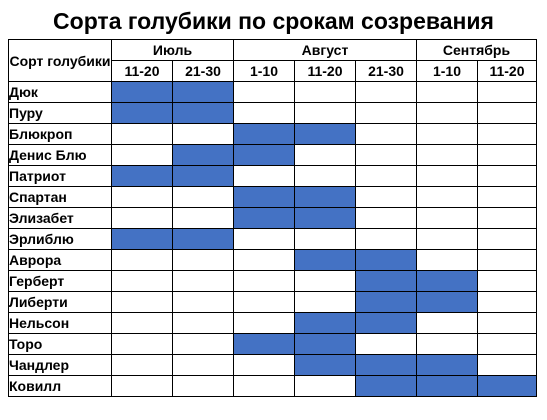 This screenshot has width=547, height=420. Describe the element at coordinates (172, 50) in the screenshot. I see `month-header: Июль` at that location.